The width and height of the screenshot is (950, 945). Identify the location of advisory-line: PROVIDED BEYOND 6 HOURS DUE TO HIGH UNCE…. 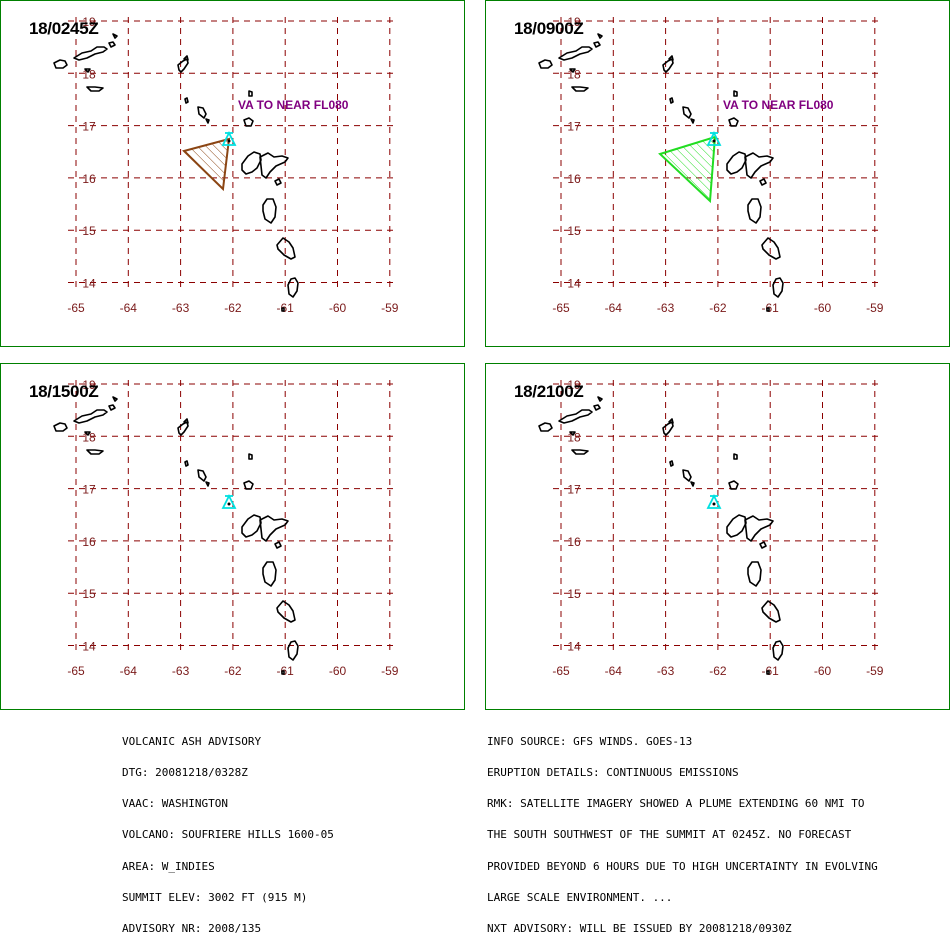
(682, 866).